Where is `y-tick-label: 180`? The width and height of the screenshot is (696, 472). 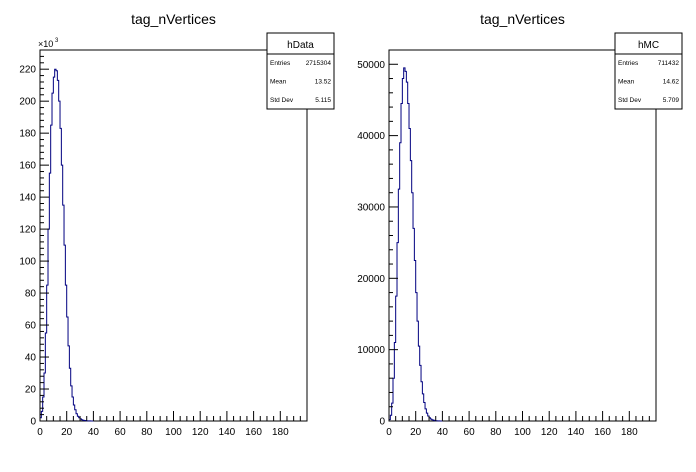 y-tick-label: 180 is located at coordinates (27, 134).